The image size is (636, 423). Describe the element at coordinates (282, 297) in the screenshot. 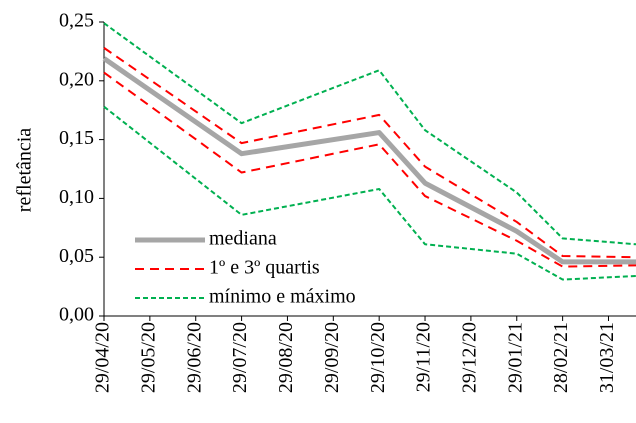

I see `legend-label: mínimo e máximo` at that location.